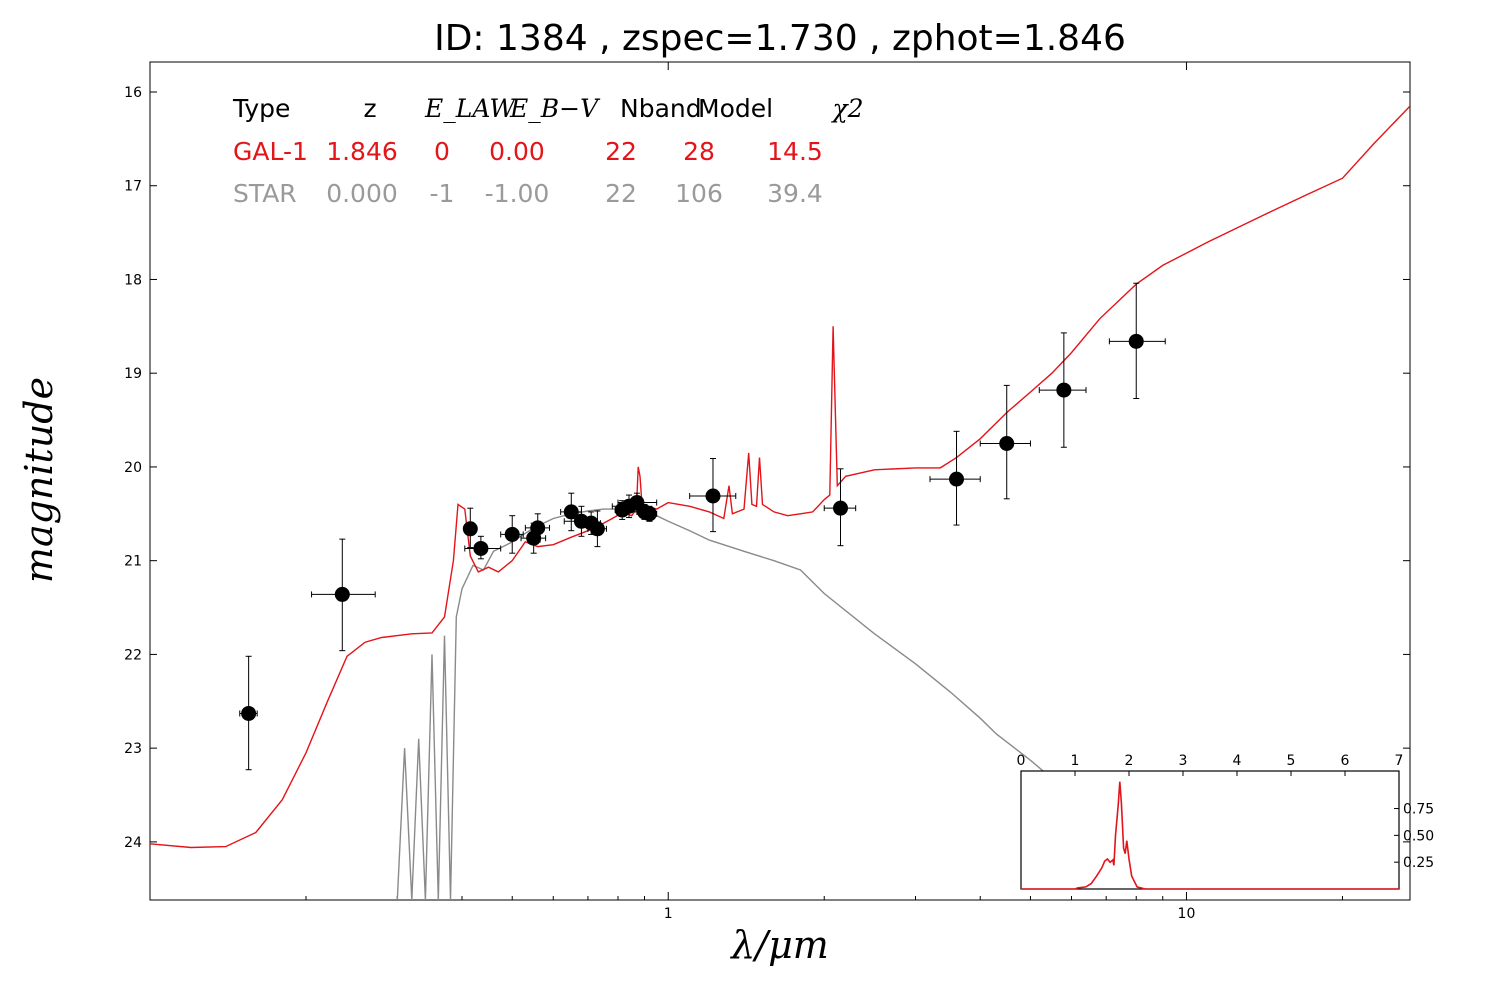  I want to click on inset-x-tick-label: 5, so click(1291, 761).